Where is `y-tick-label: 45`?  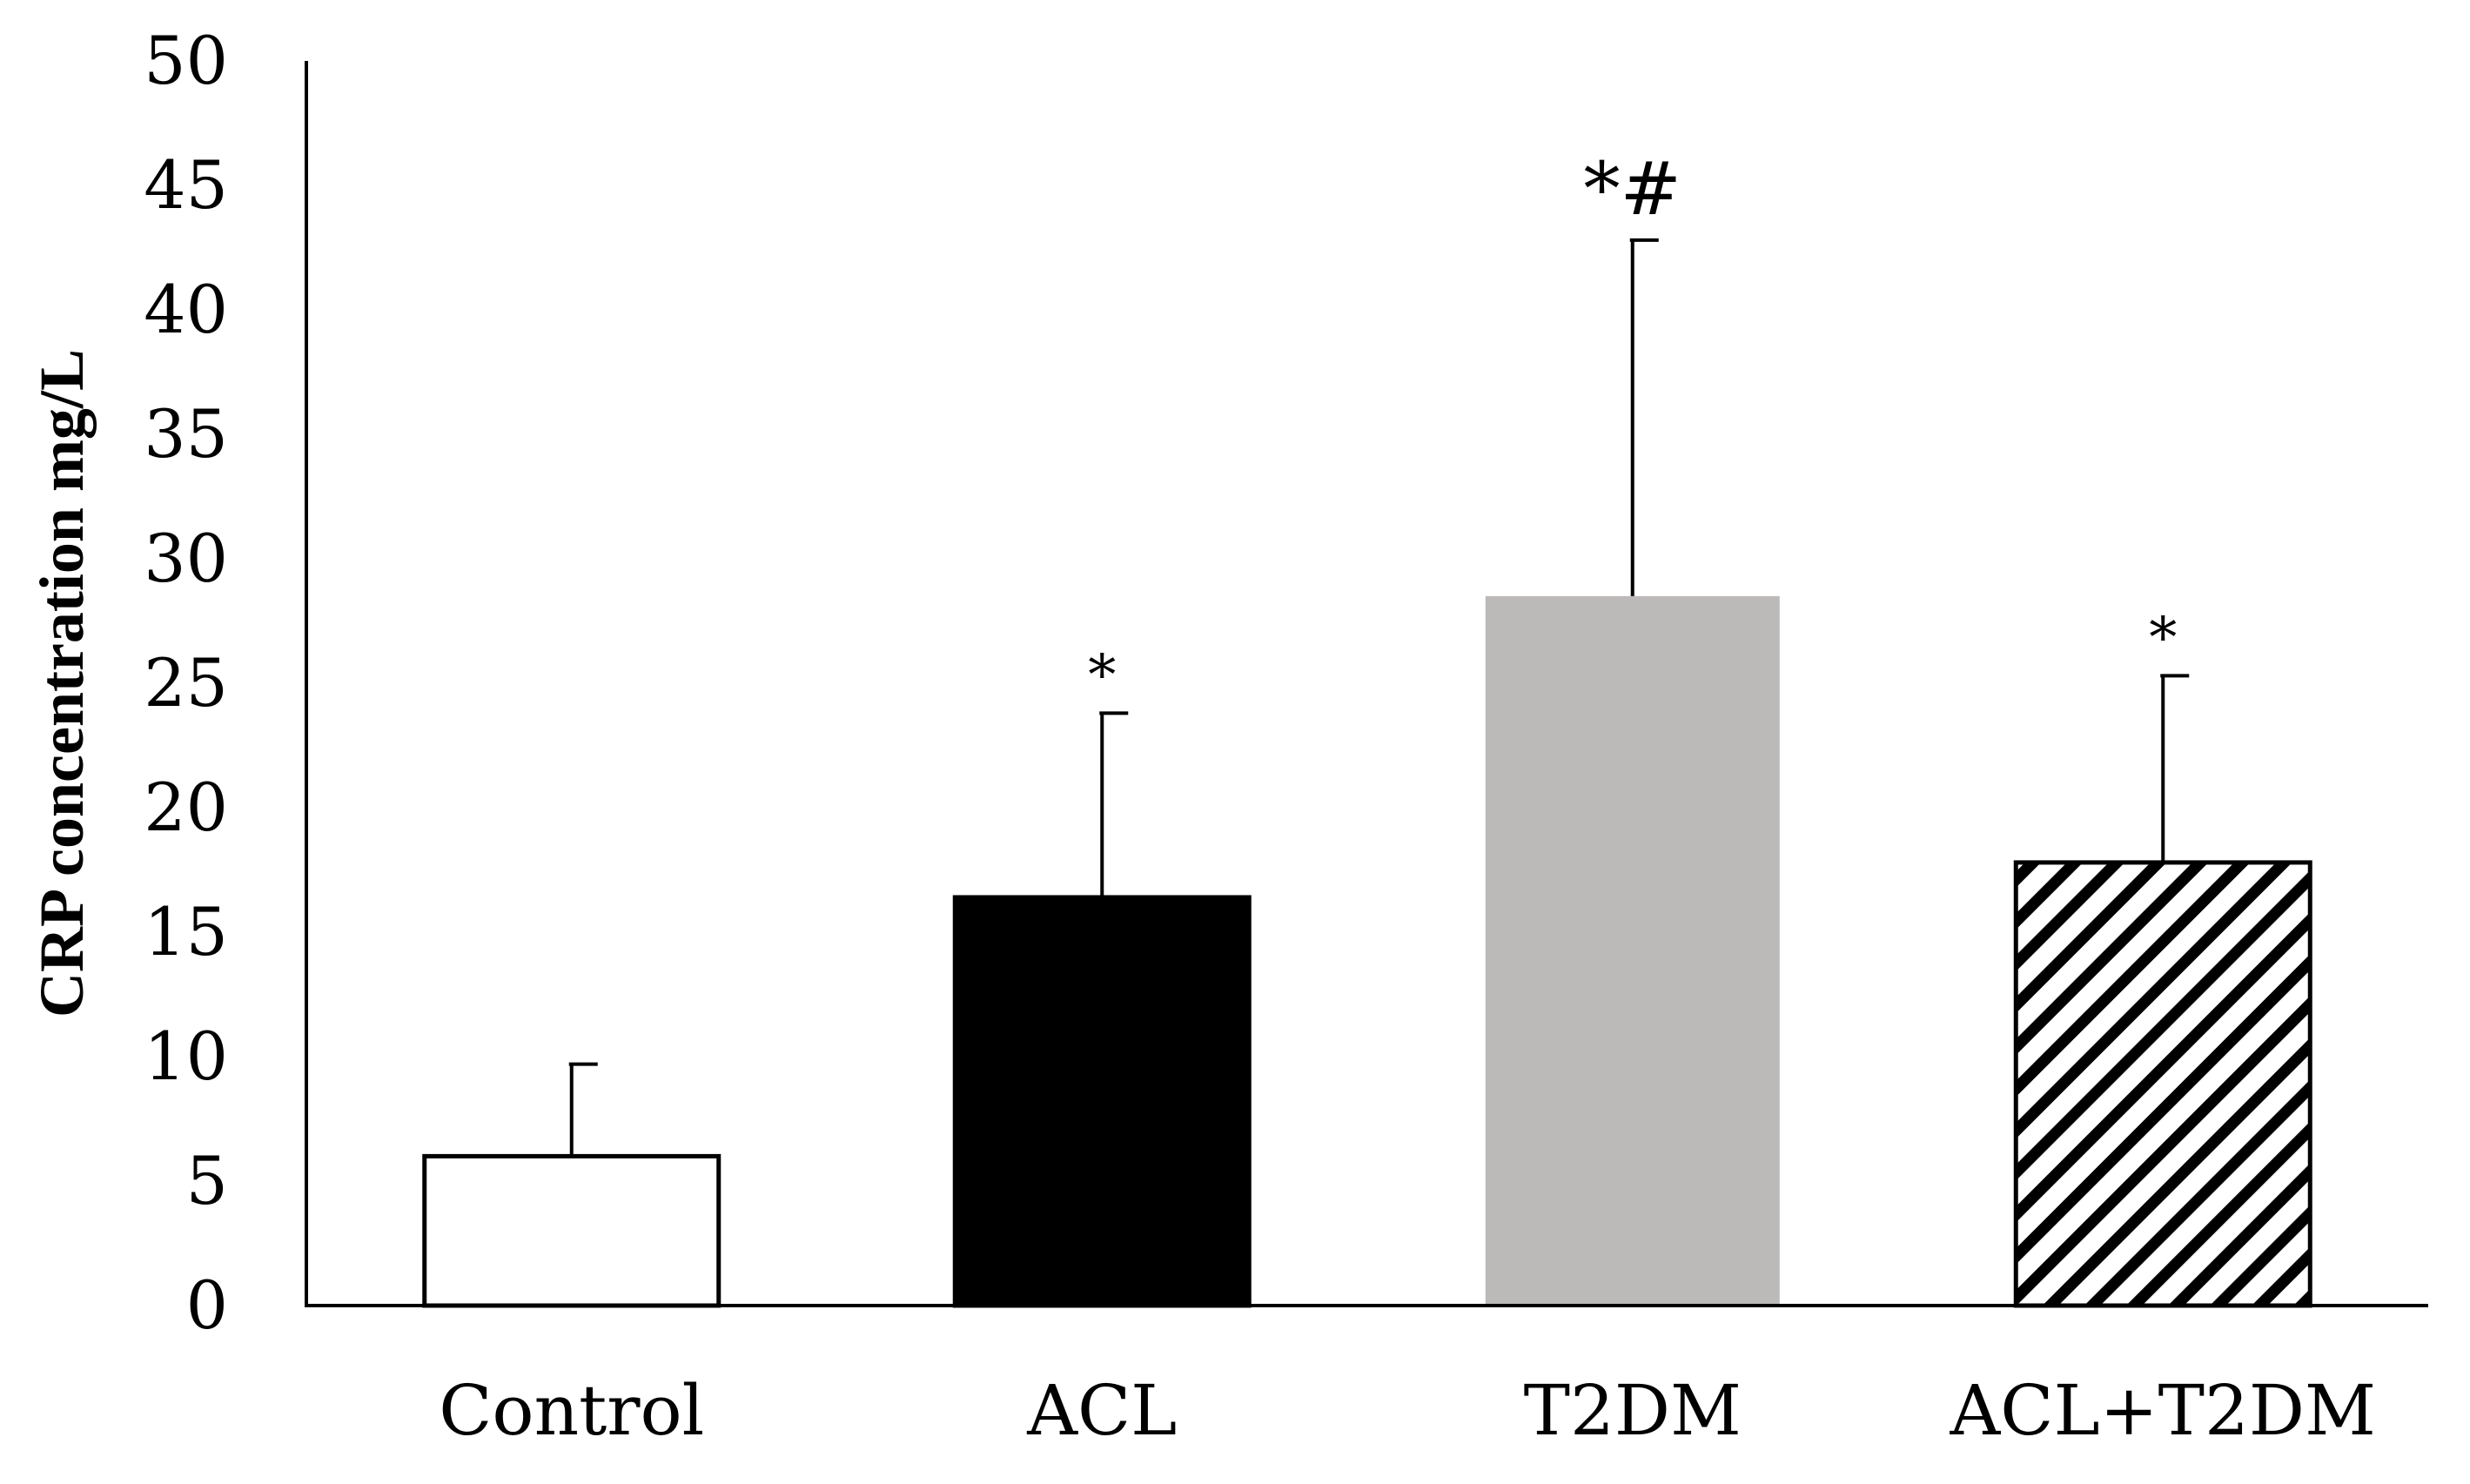 y-tick-label: 45 is located at coordinates (186, 185).